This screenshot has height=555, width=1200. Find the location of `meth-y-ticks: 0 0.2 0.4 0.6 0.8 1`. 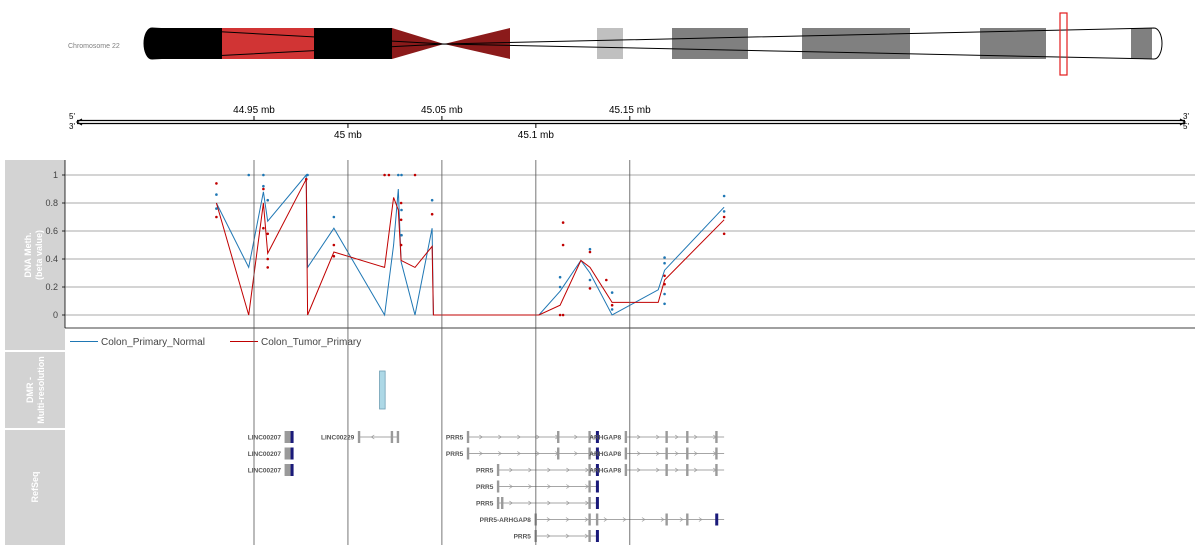

meth-y-ticks: 0 0.2 0.4 0.6 0.8 1 is located at coordinates (55, 245).